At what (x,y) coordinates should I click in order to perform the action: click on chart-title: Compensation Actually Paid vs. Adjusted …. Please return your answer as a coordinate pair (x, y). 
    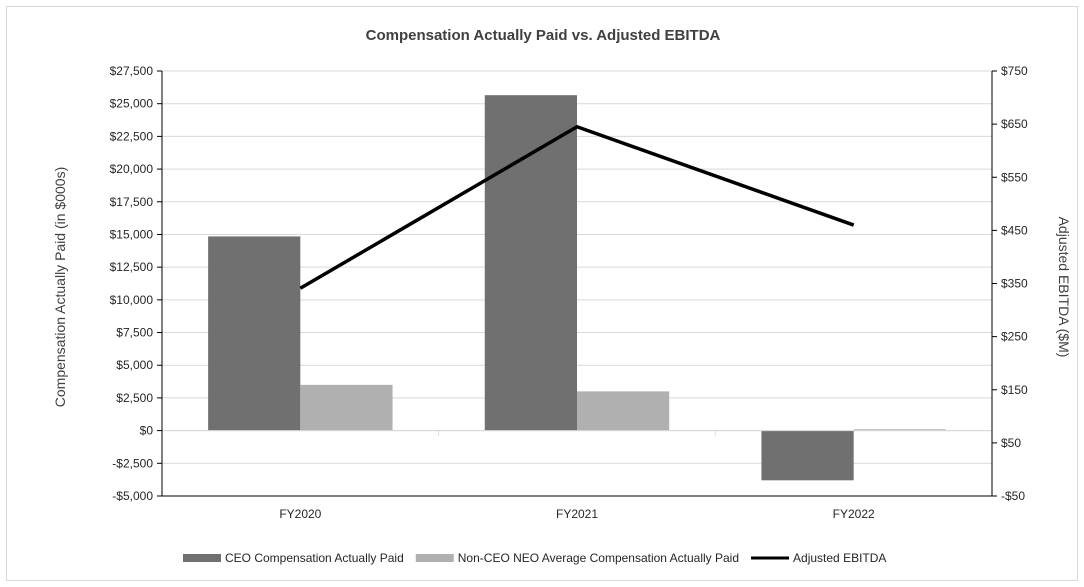
    Looking at the image, I should click on (543, 35).